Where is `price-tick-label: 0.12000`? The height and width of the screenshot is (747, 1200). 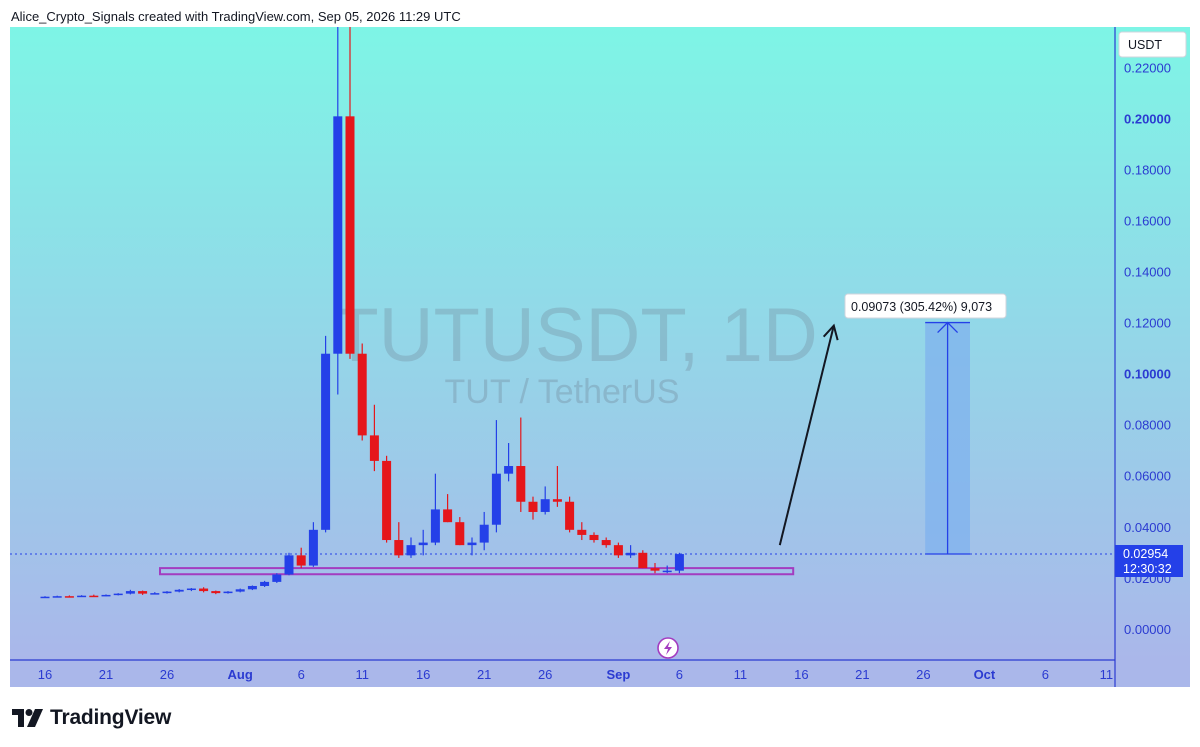 price-tick-label: 0.12000 is located at coordinates (1147, 323).